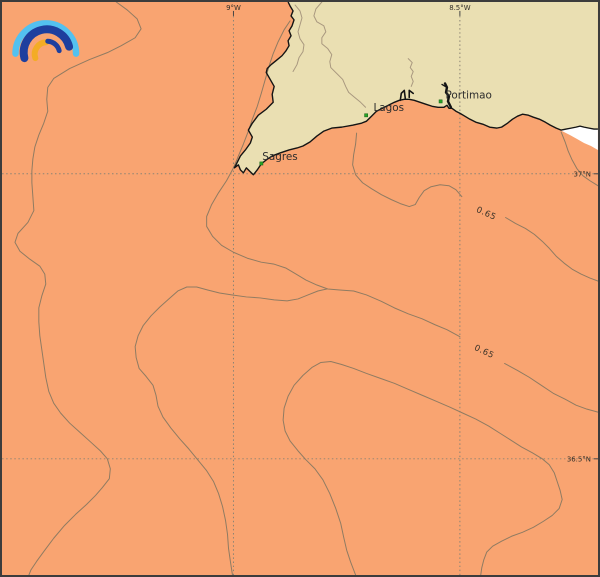  Describe the element at coordinates (468, 95) in the screenshot. I see `city-label-portimao: Portimao` at that location.